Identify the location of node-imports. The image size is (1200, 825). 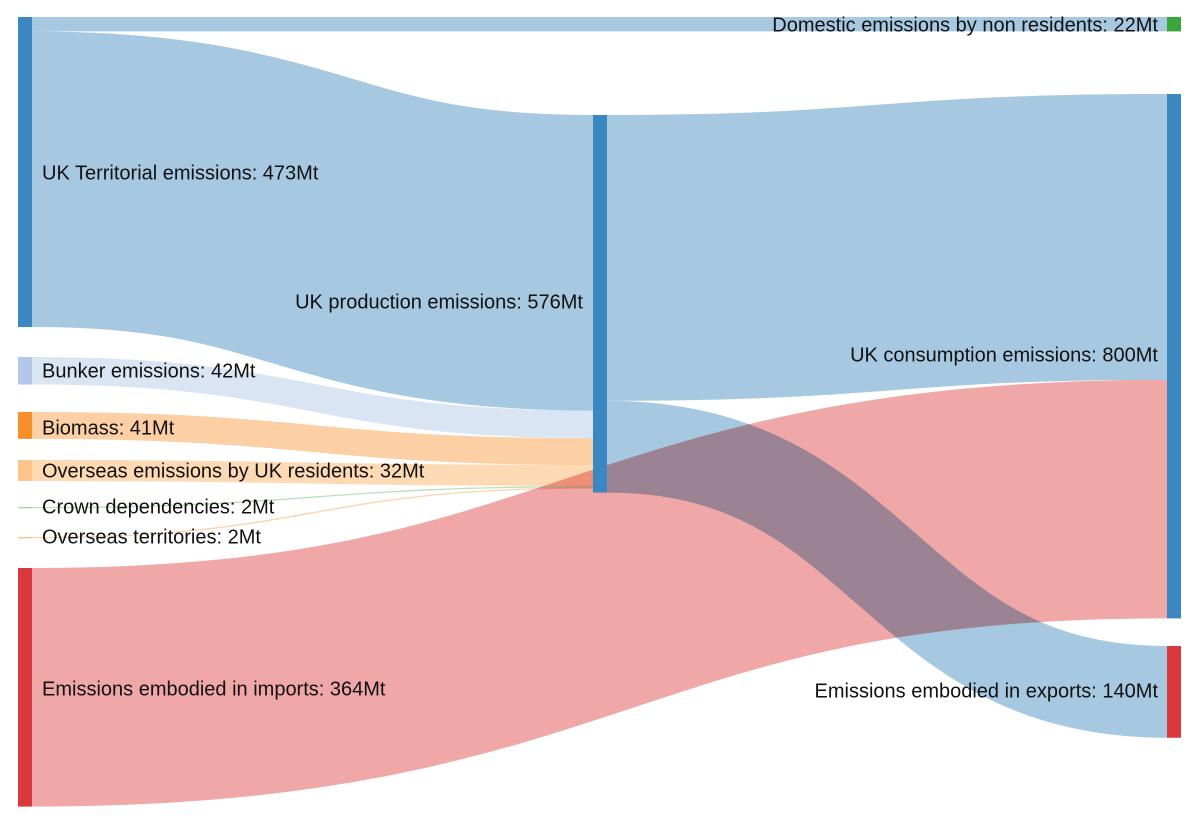
(25, 687).